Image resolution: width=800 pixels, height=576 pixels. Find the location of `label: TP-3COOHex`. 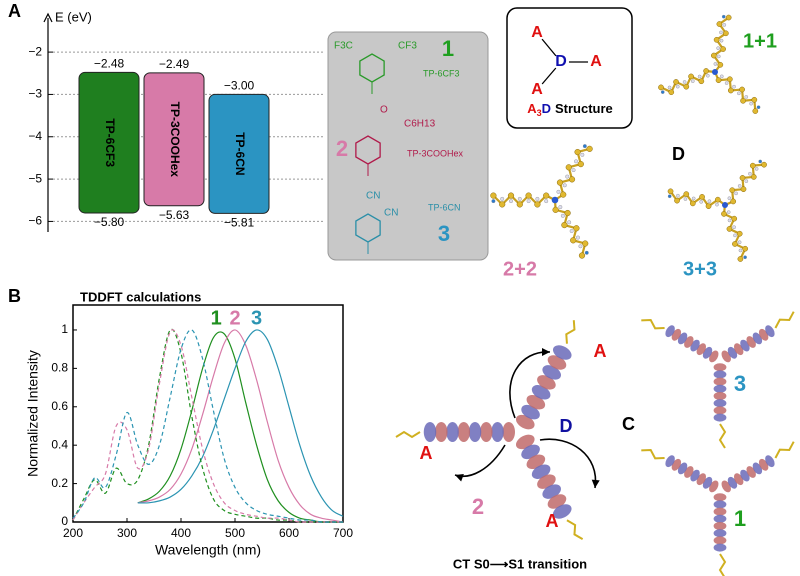

label: TP-3COOHex is located at coordinates (435, 153).